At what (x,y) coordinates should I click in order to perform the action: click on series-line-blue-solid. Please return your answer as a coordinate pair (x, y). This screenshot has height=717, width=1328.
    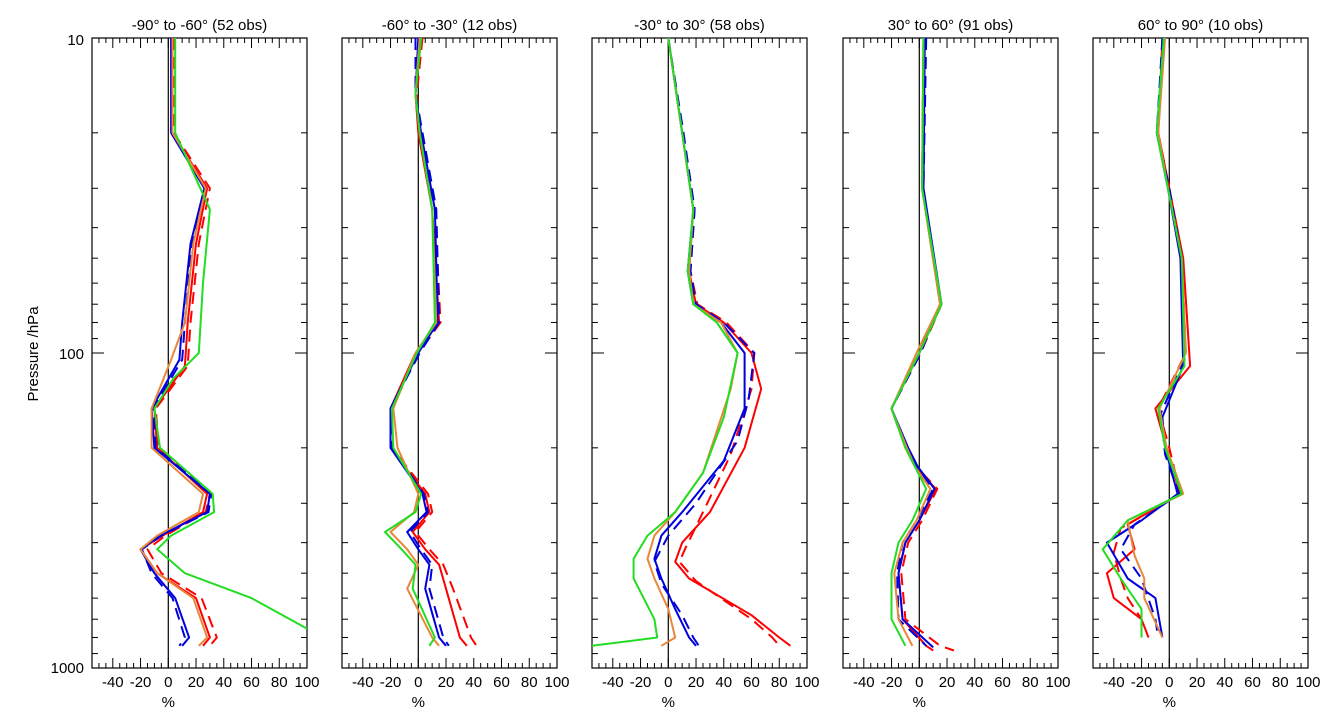
    Looking at the image, I should click on (1145, 337).